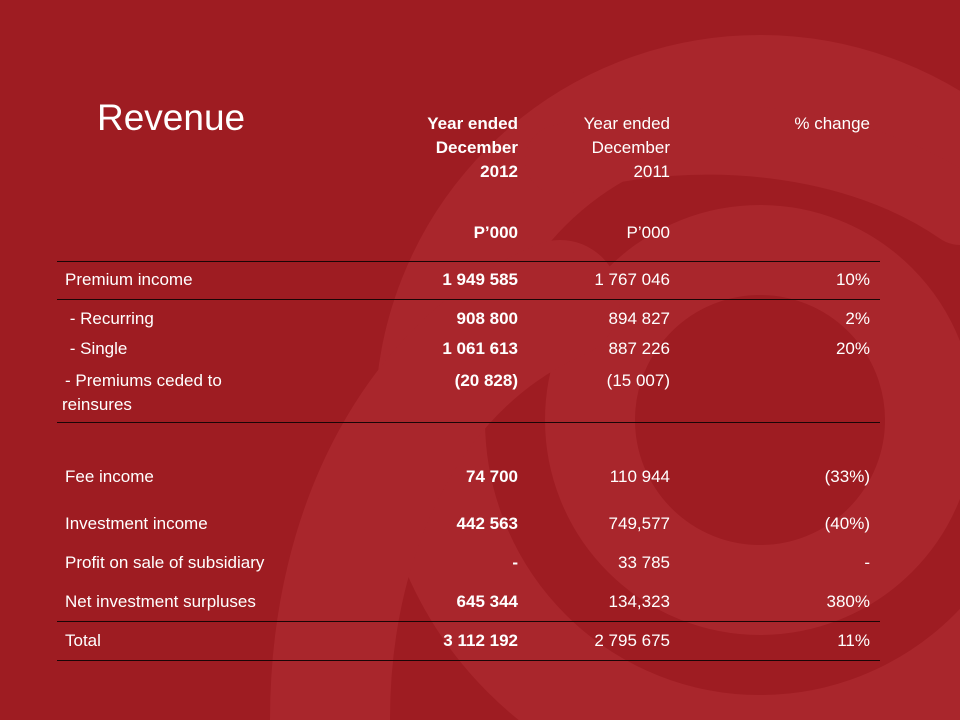 The height and width of the screenshot is (720, 960). I want to click on column-header-change: % change, so click(832, 124).